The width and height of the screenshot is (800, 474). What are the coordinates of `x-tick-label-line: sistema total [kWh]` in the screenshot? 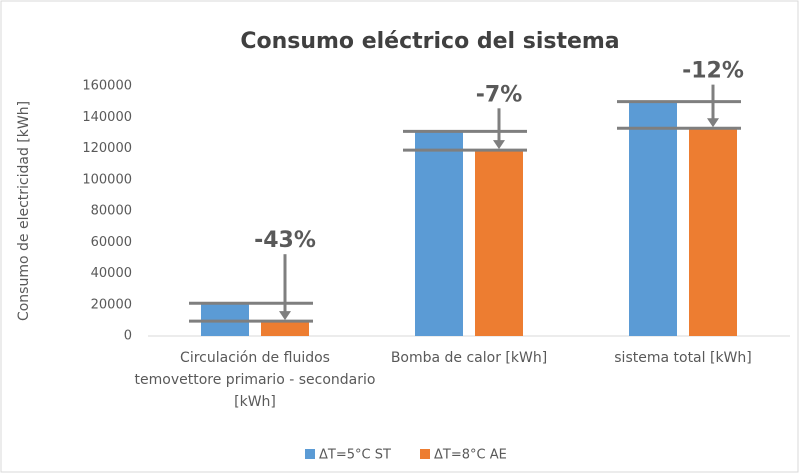 It's located at (682, 358).